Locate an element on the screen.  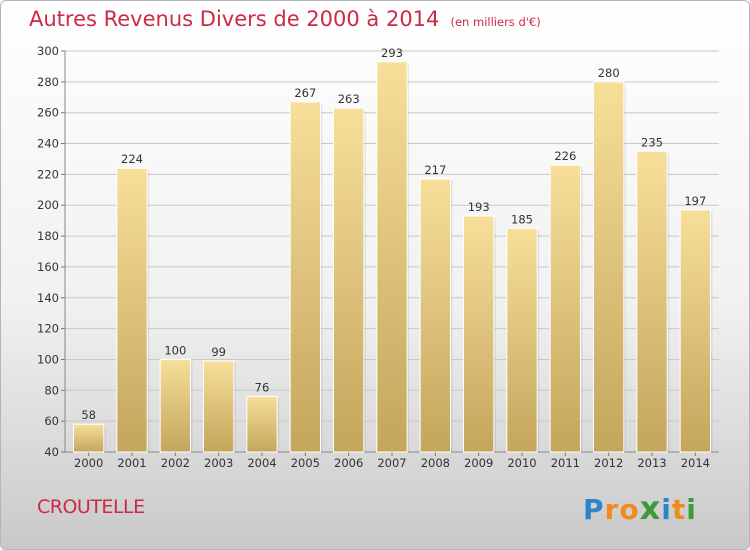
x-tick-label-2009: 2009 is located at coordinates (478, 463).